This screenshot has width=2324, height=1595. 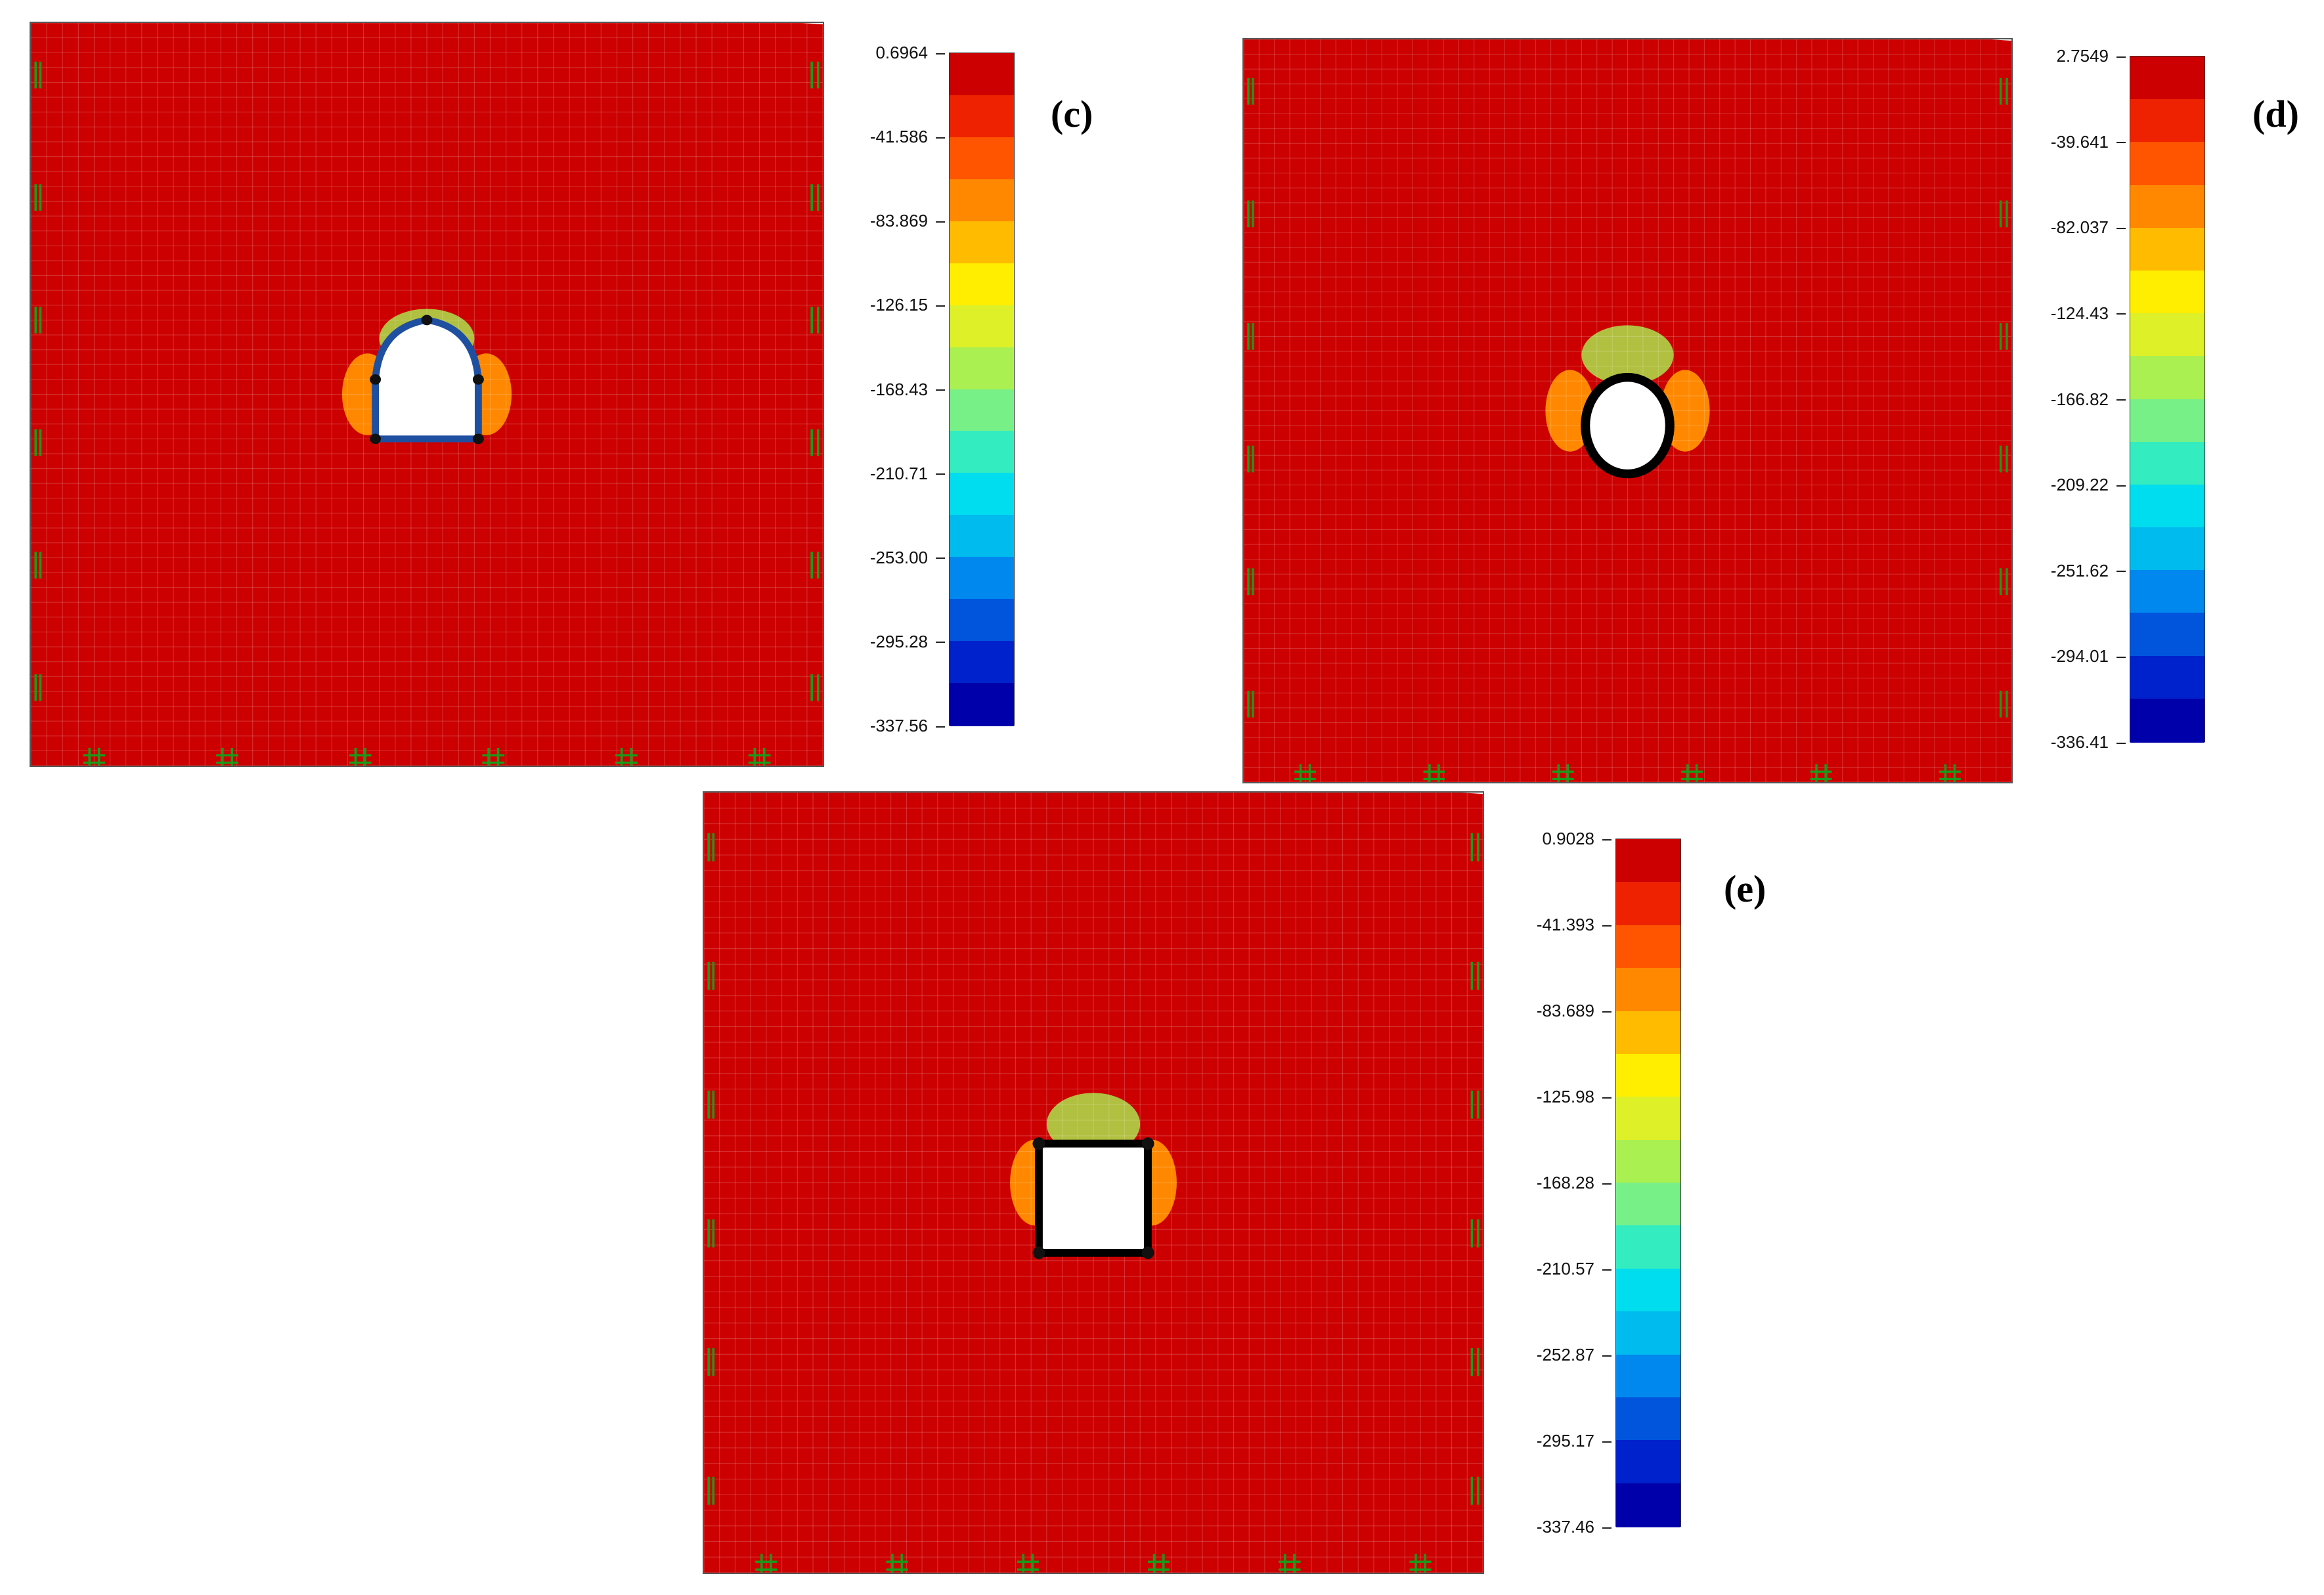 I want to click on colorbar-e, so click(x=1648, y=1183).